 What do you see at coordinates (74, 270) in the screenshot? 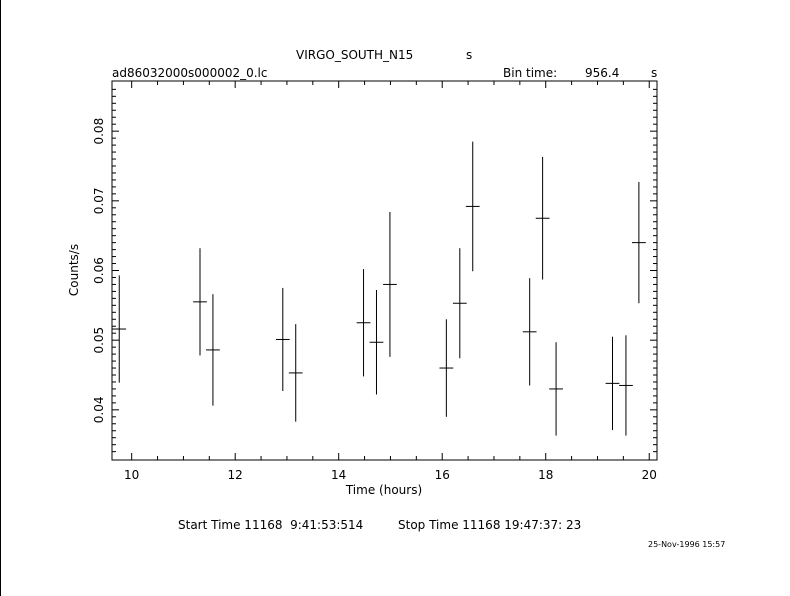
I see `y-axis-label: Counts/s` at bounding box center [74, 270].